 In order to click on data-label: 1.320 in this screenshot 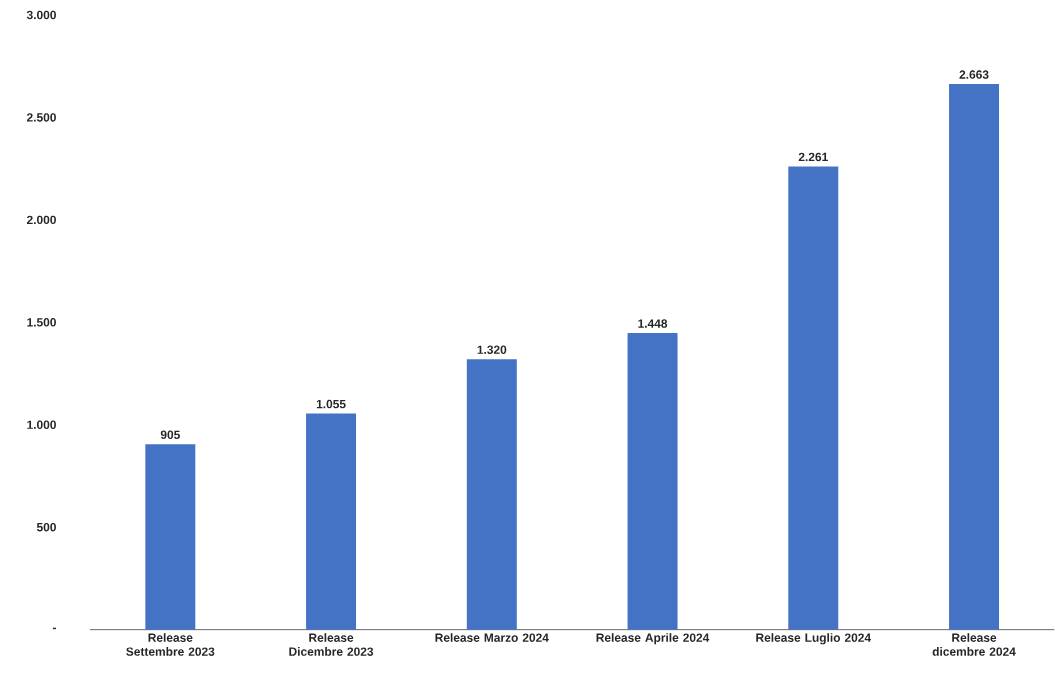, I will do `click(492, 350)`.